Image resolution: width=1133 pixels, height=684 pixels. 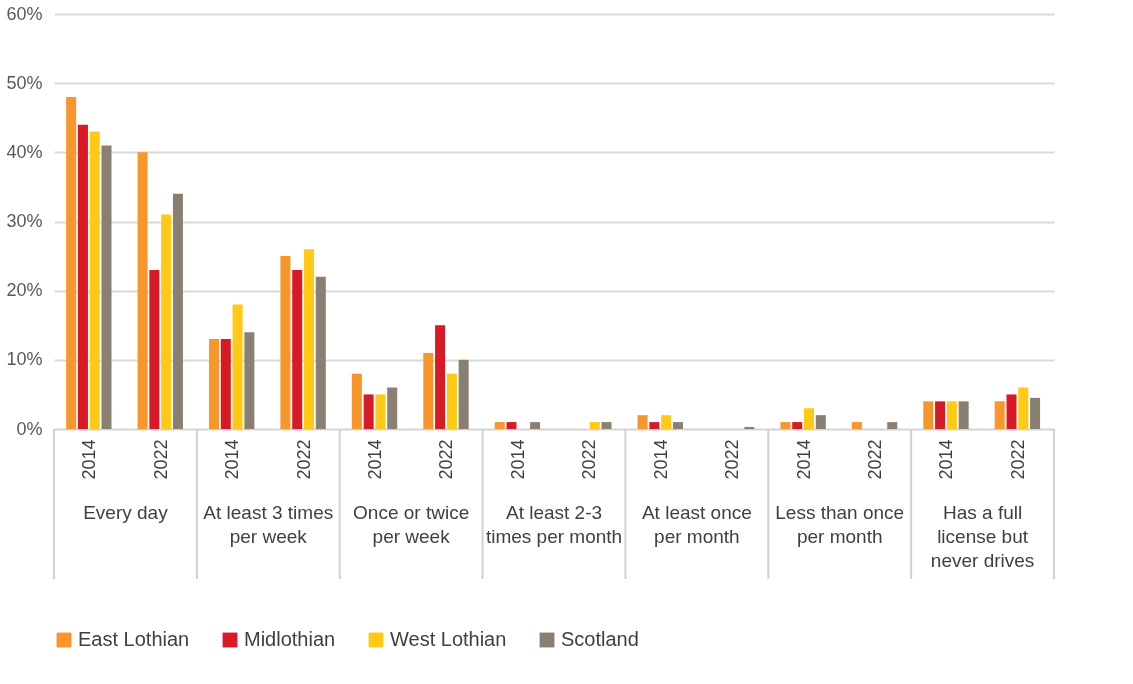 What do you see at coordinates (24, 13) in the screenshot?
I see `y-tick-label: 60%` at bounding box center [24, 13].